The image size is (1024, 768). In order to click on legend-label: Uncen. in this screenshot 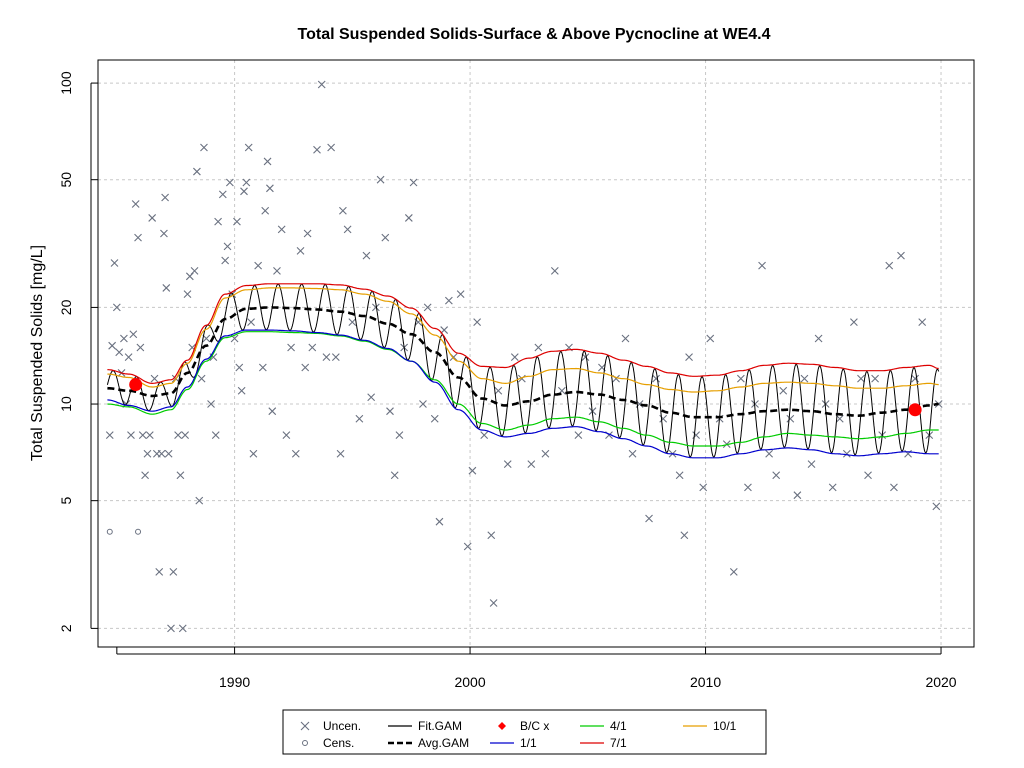, I will do `click(342, 726)`.